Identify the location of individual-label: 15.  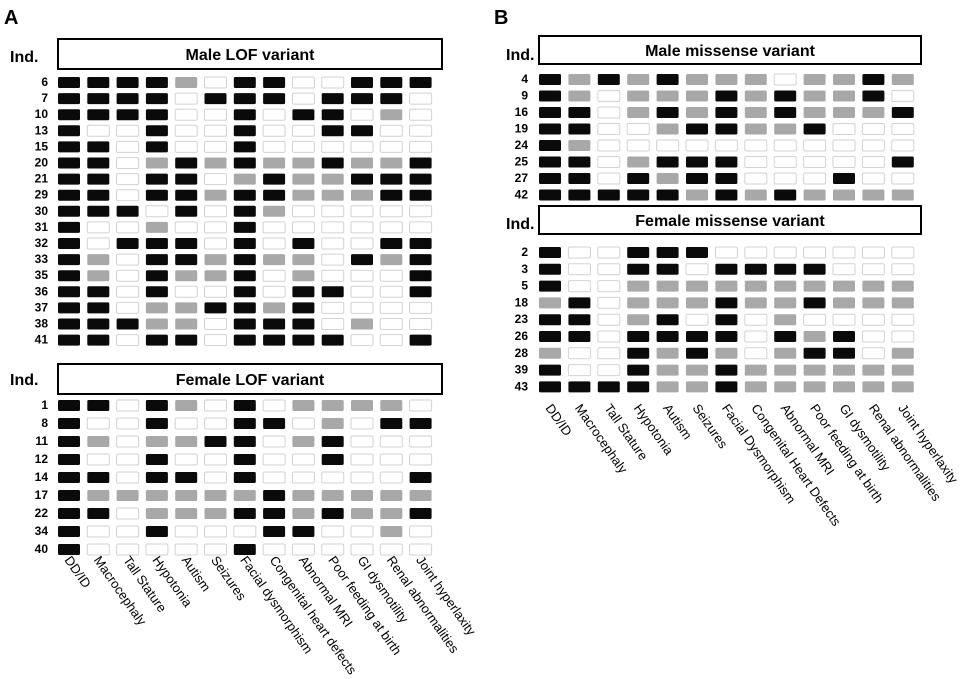
(42, 146).